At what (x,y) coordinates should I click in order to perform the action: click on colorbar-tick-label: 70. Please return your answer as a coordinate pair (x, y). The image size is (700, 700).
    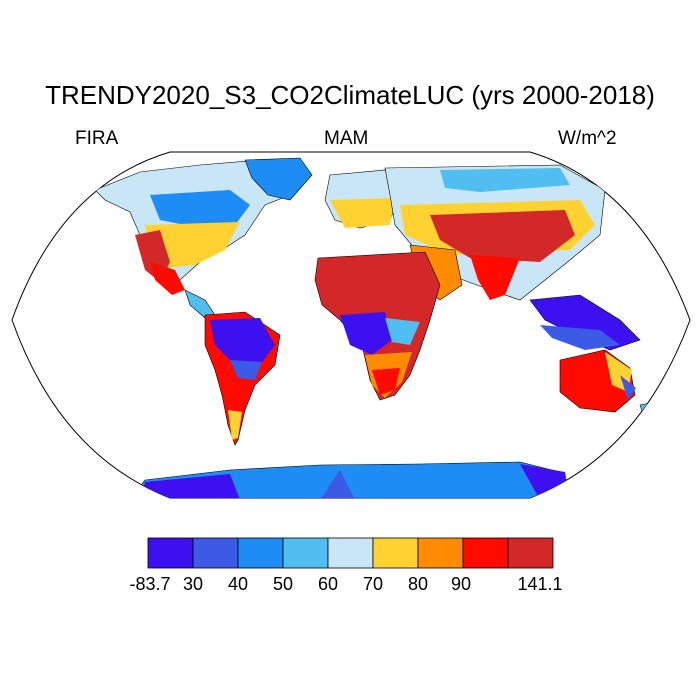
    Looking at the image, I should click on (373, 584).